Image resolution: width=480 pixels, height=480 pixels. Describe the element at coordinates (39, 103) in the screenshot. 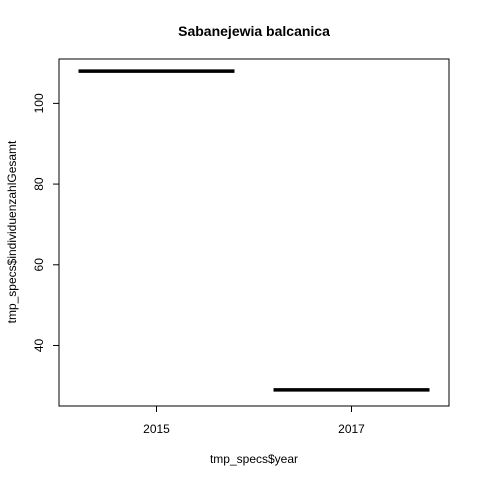

I see `y-tick-label: 100` at that location.